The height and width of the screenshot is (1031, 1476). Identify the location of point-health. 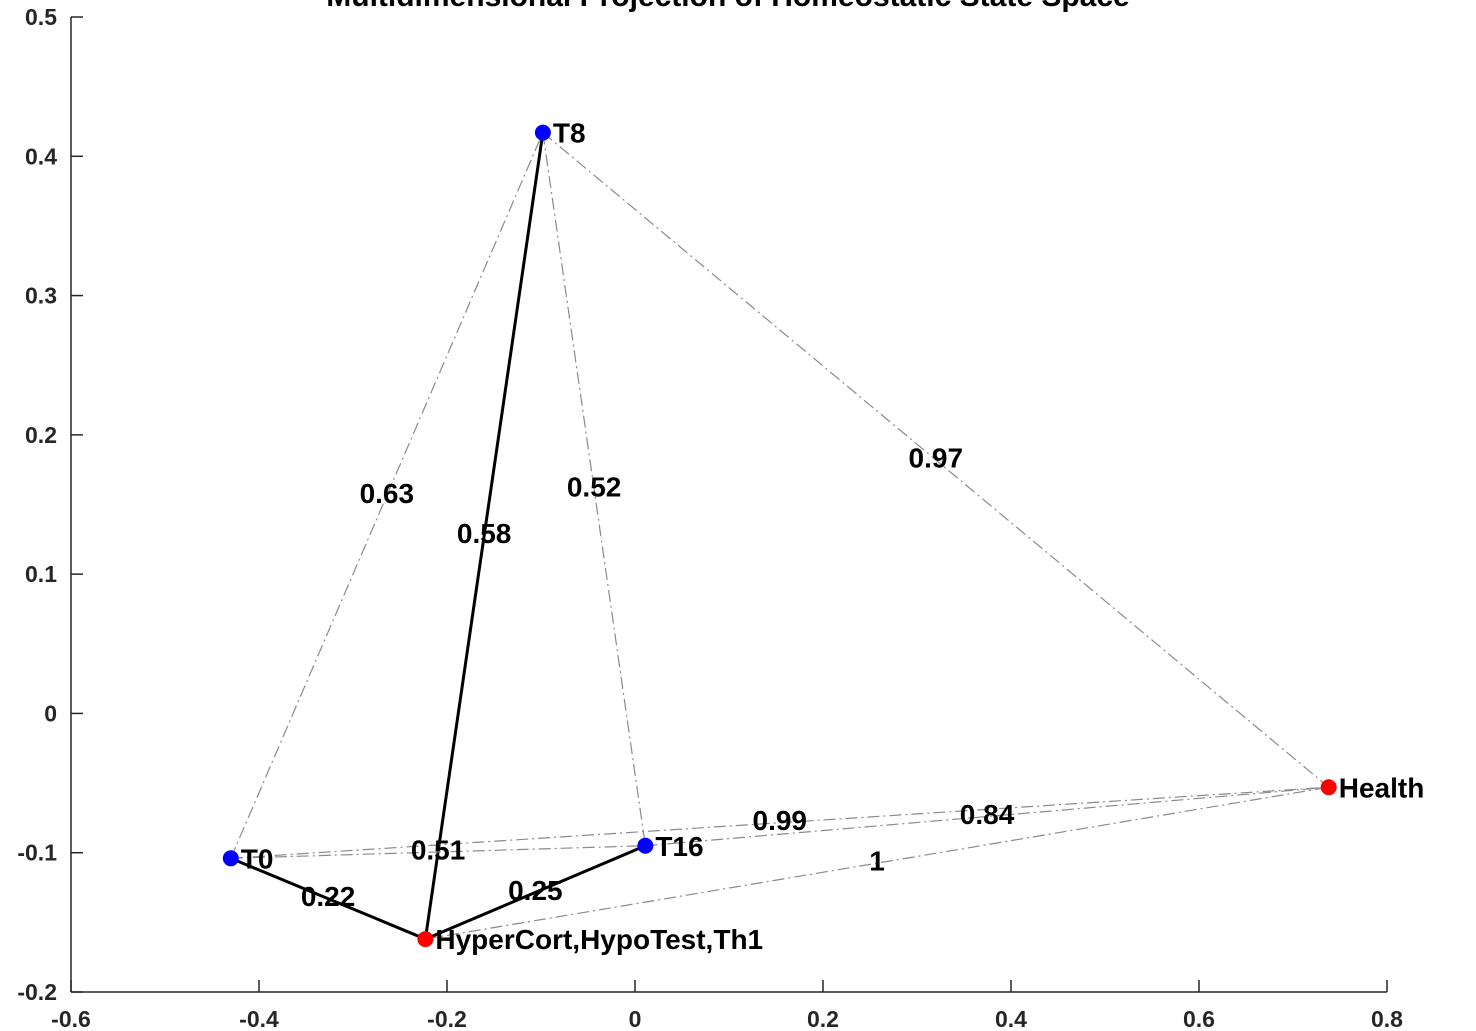
(1328, 787).